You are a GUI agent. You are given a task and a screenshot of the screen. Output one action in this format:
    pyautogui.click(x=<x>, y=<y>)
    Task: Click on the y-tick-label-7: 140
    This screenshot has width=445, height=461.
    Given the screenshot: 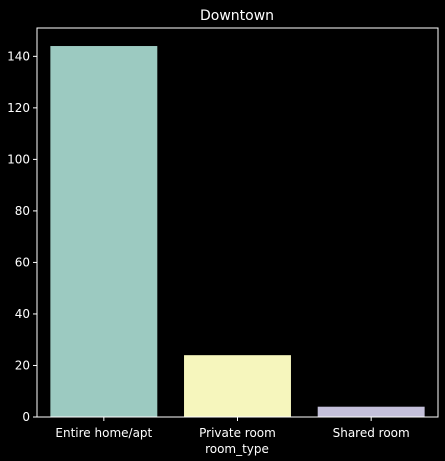 What is the action you would take?
    pyautogui.click(x=18, y=56)
    